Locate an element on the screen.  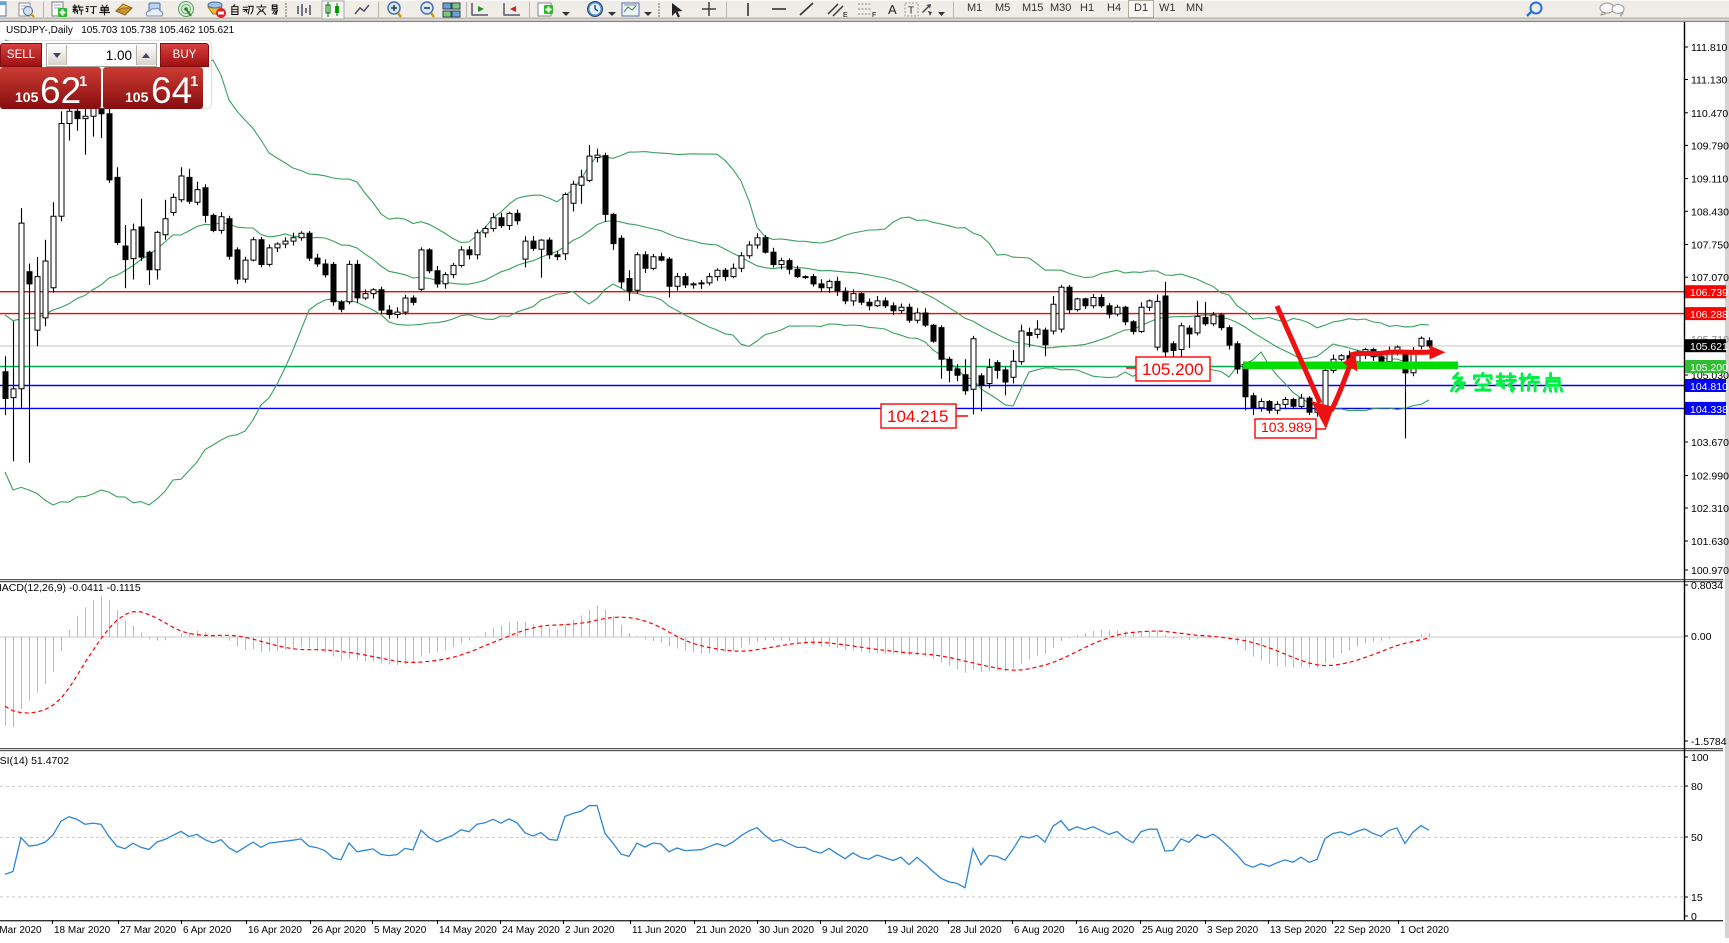
svg-text: 109.790 is located at coordinates (1710, 146).